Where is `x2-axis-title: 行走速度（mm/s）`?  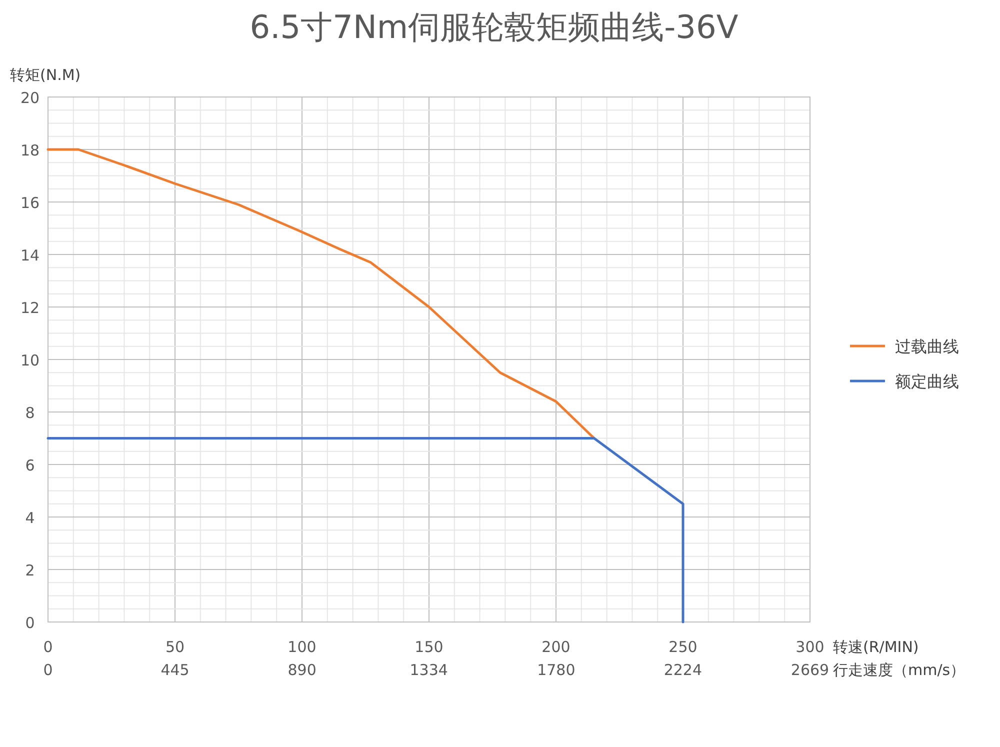
x2-axis-title: 行走速度（mm/s） is located at coordinates (899, 670).